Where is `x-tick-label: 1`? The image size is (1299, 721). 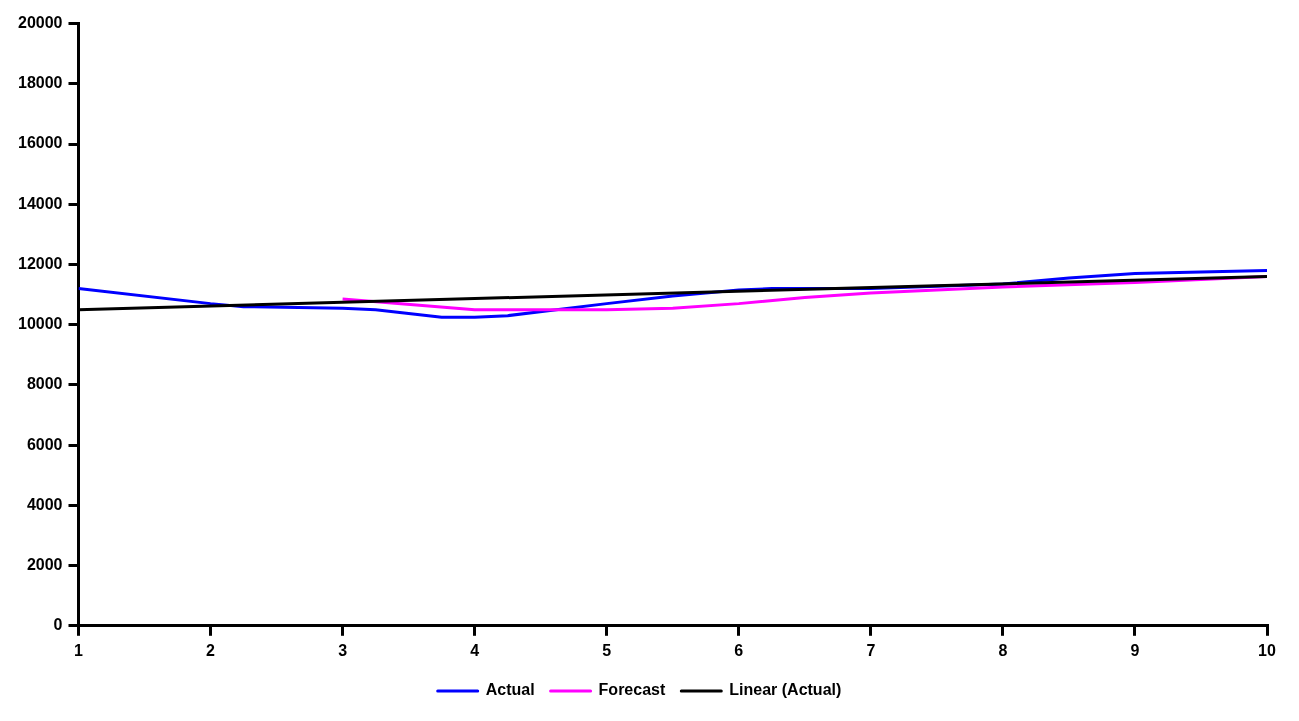 x-tick-label: 1 is located at coordinates (79, 650).